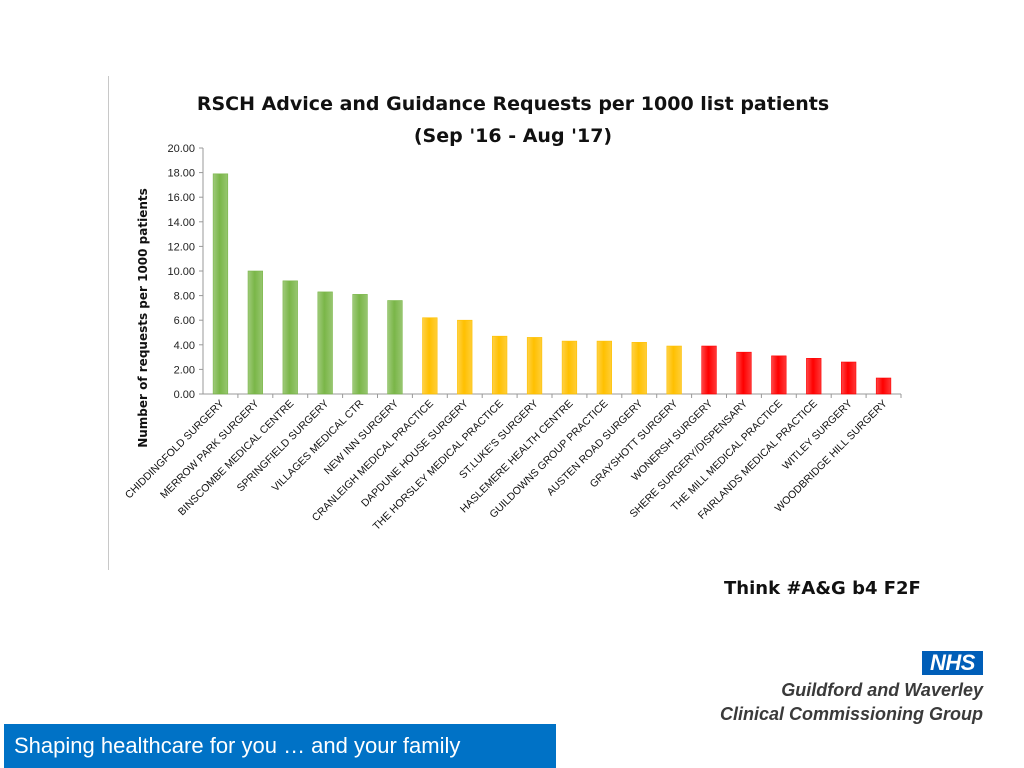 This screenshot has height=768, width=1024. I want to click on y-tick-label: 20.00, so click(181, 149).